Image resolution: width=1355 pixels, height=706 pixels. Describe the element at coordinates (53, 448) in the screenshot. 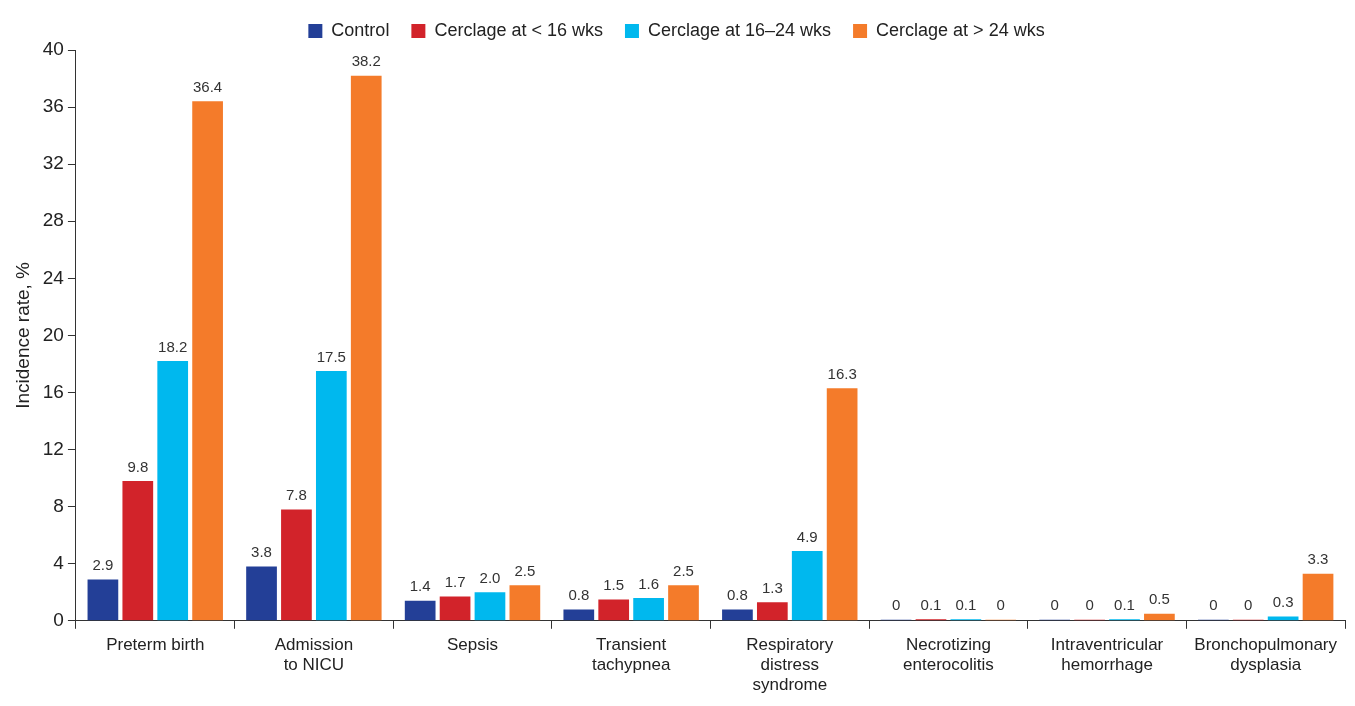

I see `y-tick-label: 12` at that location.